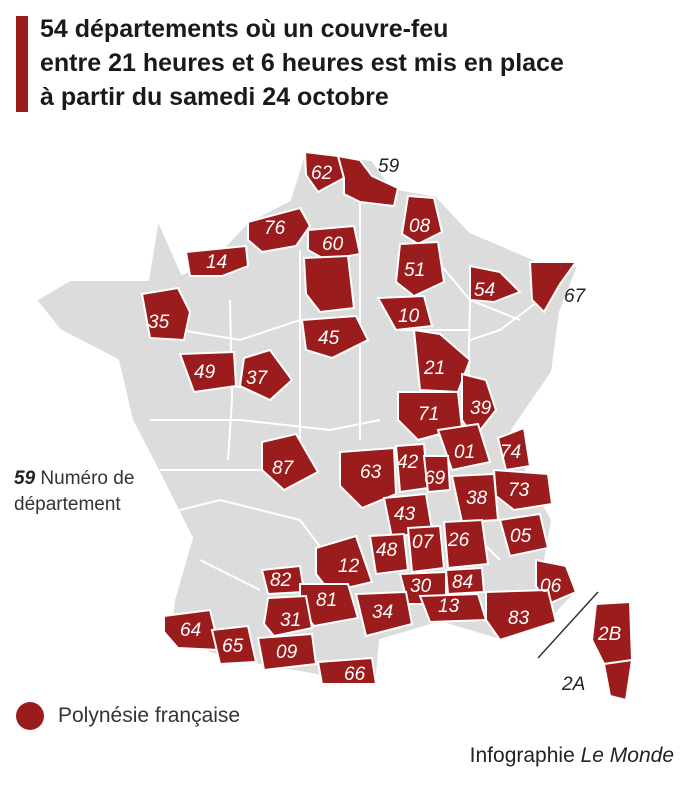 The width and height of the screenshot is (688, 792). What do you see at coordinates (462, 582) in the screenshot?
I see `label-84: 84` at bounding box center [462, 582].